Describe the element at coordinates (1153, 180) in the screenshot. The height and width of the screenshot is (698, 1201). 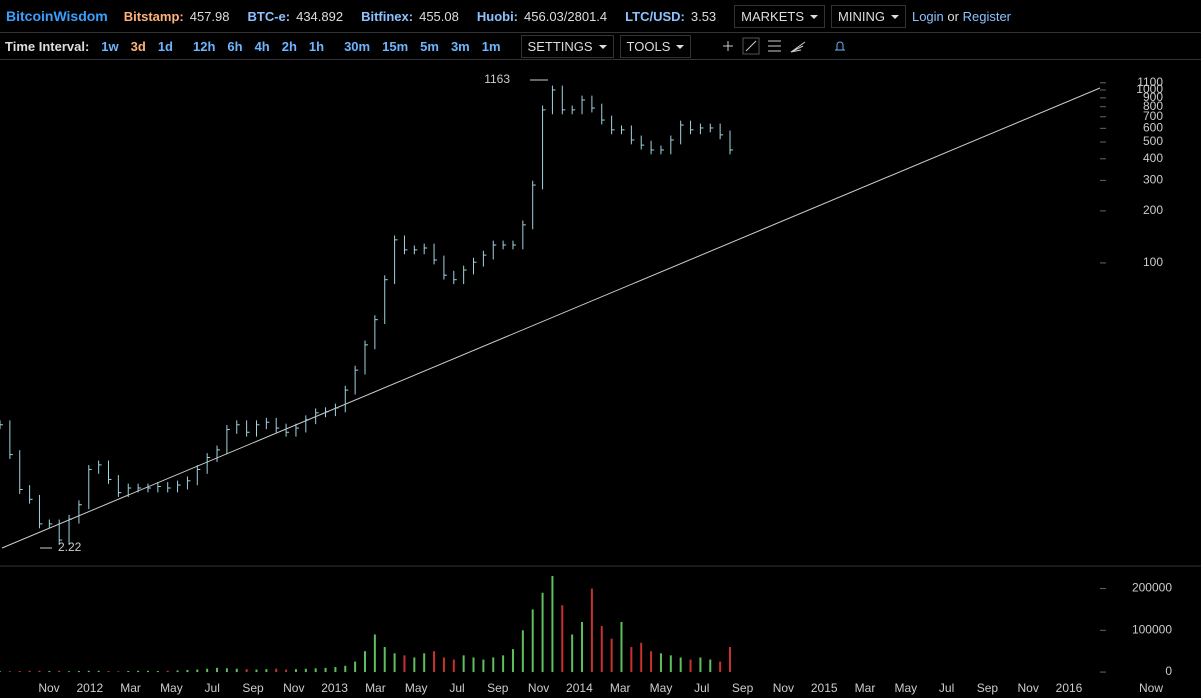
I see `y-tick-label: 300` at that location.